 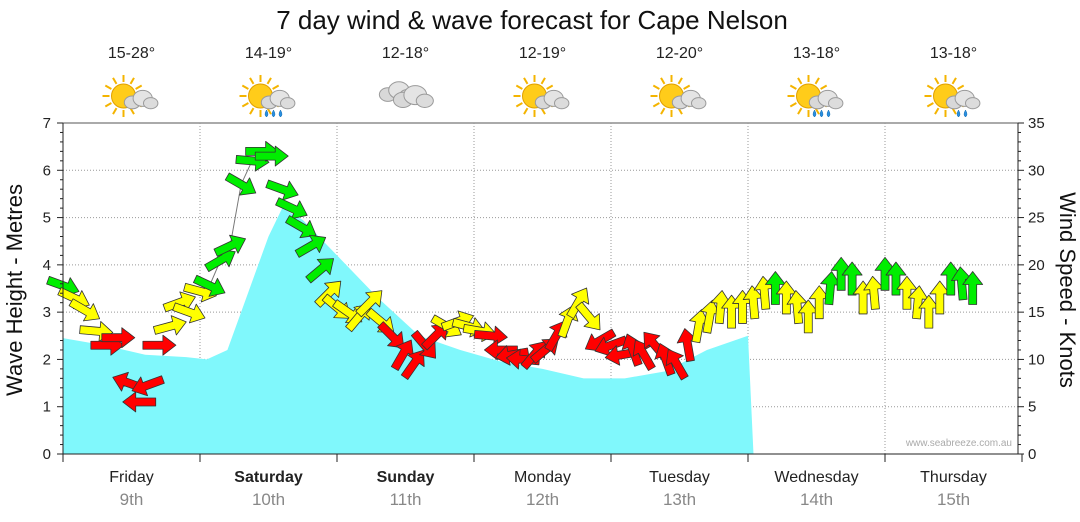 What do you see at coordinates (406, 477) in the screenshot?
I see `day-name-label: Sunday` at bounding box center [406, 477].